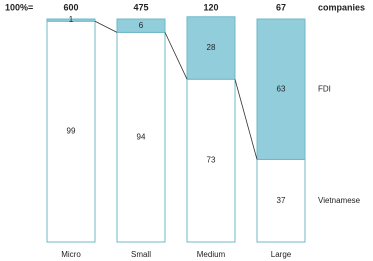 Image resolution: width=373 pixels, height=261 pixels. What do you see at coordinates (324, 88) in the screenshot?
I see `legend-label: FDI` at bounding box center [324, 88].